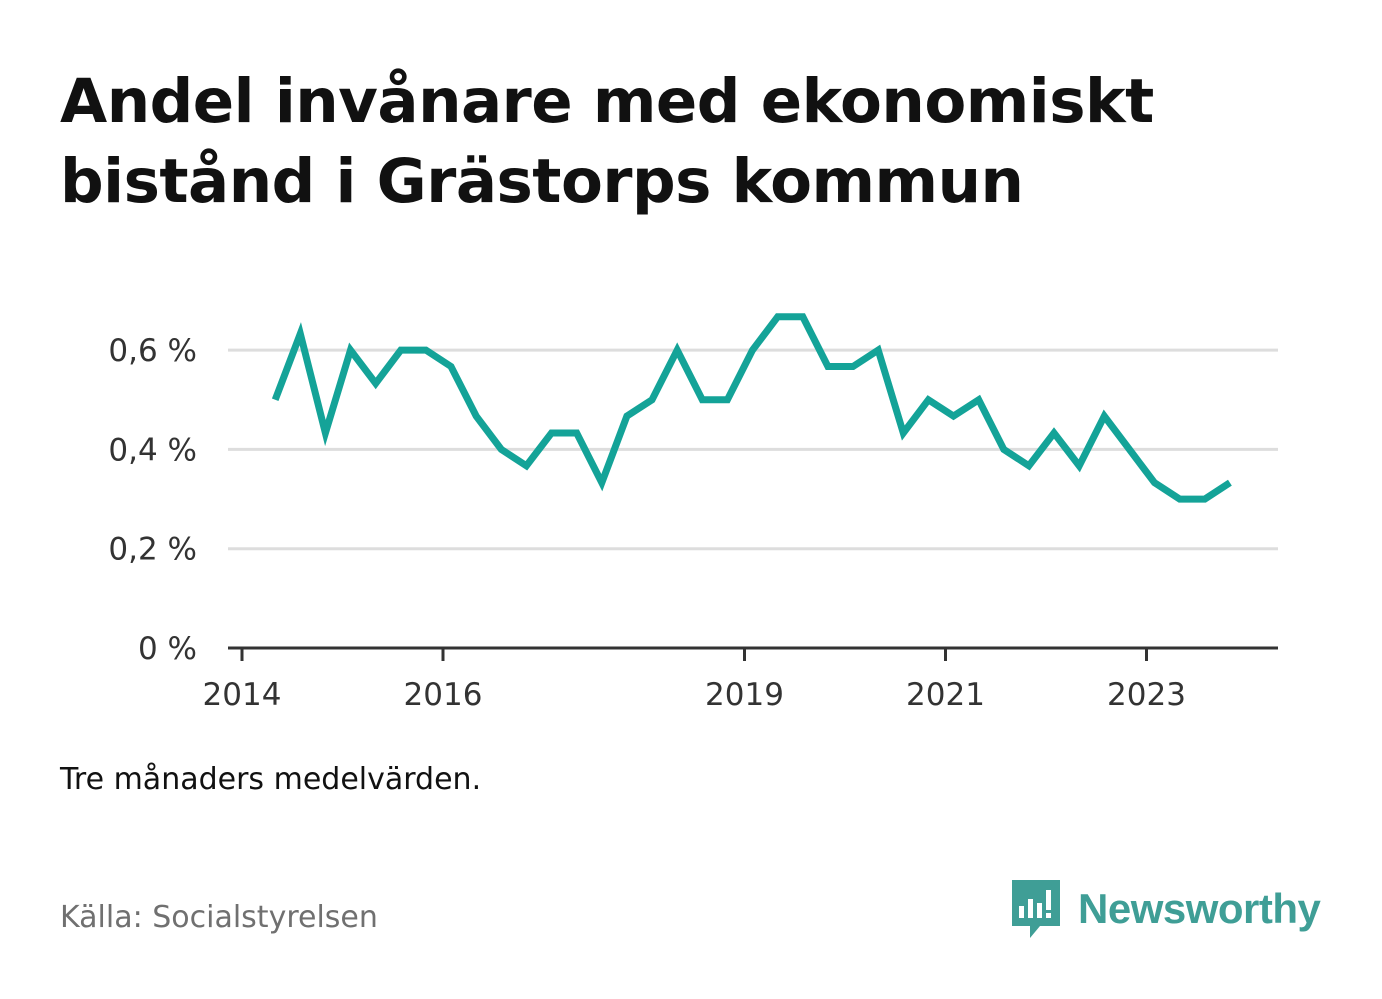 This screenshot has width=1382, height=999. I want to click on chart-note: Tre månaders medelvärden., so click(271, 779).